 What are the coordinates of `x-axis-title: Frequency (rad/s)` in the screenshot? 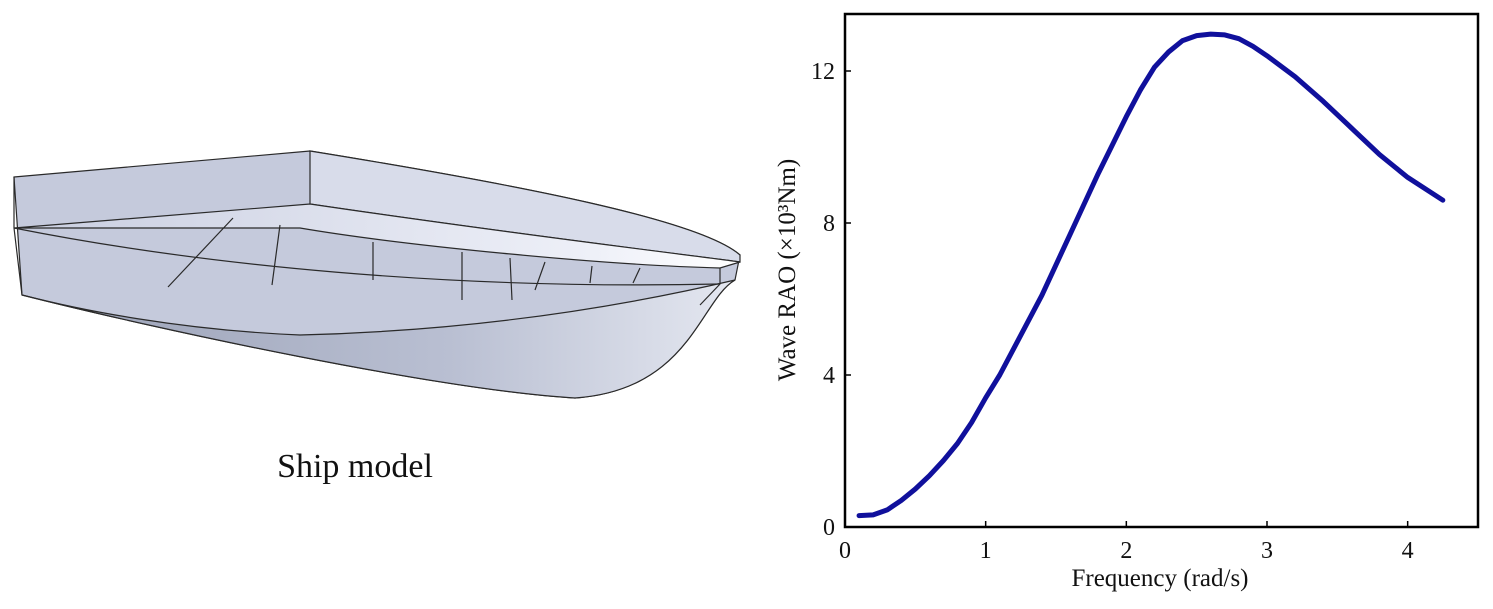 It's located at (1159, 578).